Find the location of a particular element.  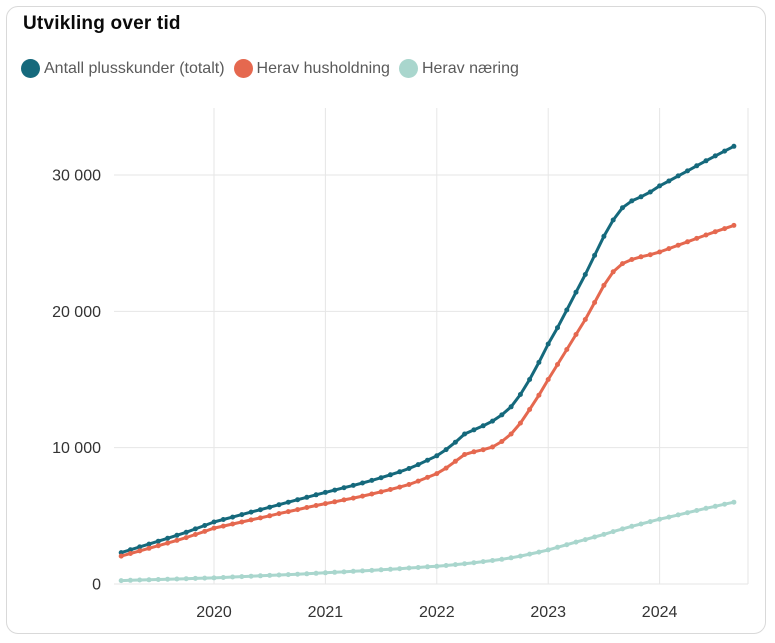

legend-dot-naering-icon is located at coordinates (408, 68).